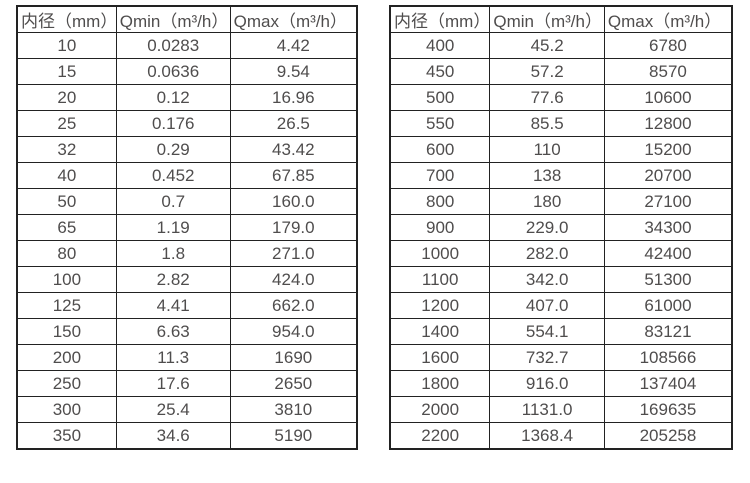  Describe the element at coordinates (293, 175) in the screenshot. I see `table-cell: 67.85` at that location.